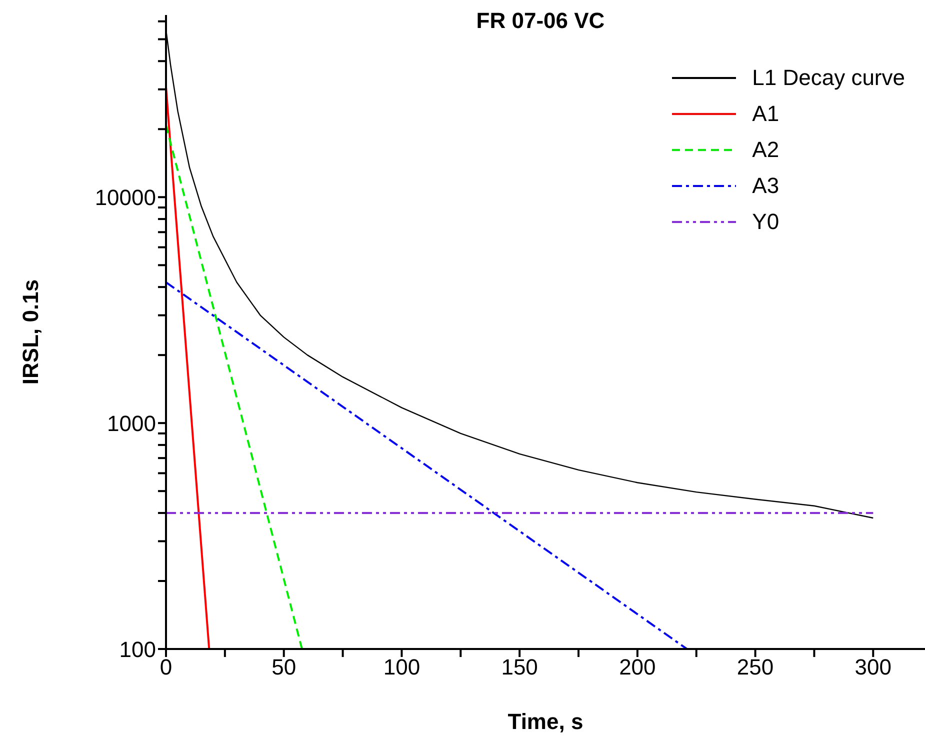 This screenshot has width=925, height=749. What do you see at coordinates (125, 197) in the screenshot?
I see `y-tick-label: 10000` at bounding box center [125, 197].